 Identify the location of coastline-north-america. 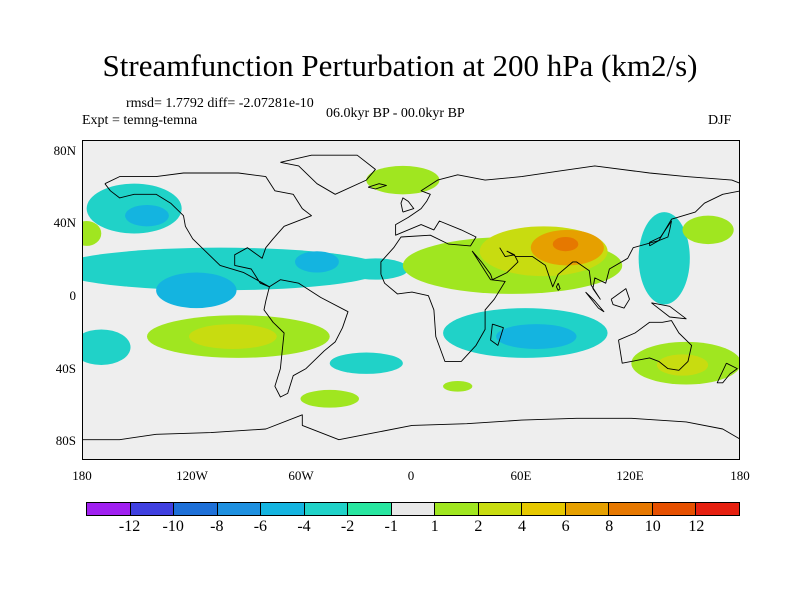
(208, 230).